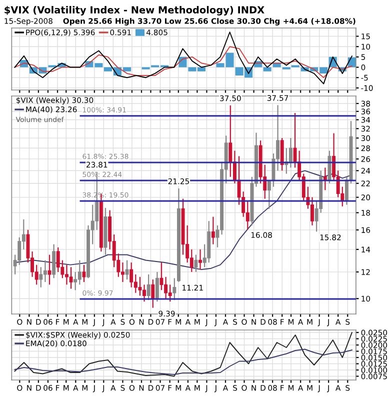 This screenshot has width=389, height=400. Describe the element at coordinates (267, 69) in the screenshot. I see `bar` at that location.